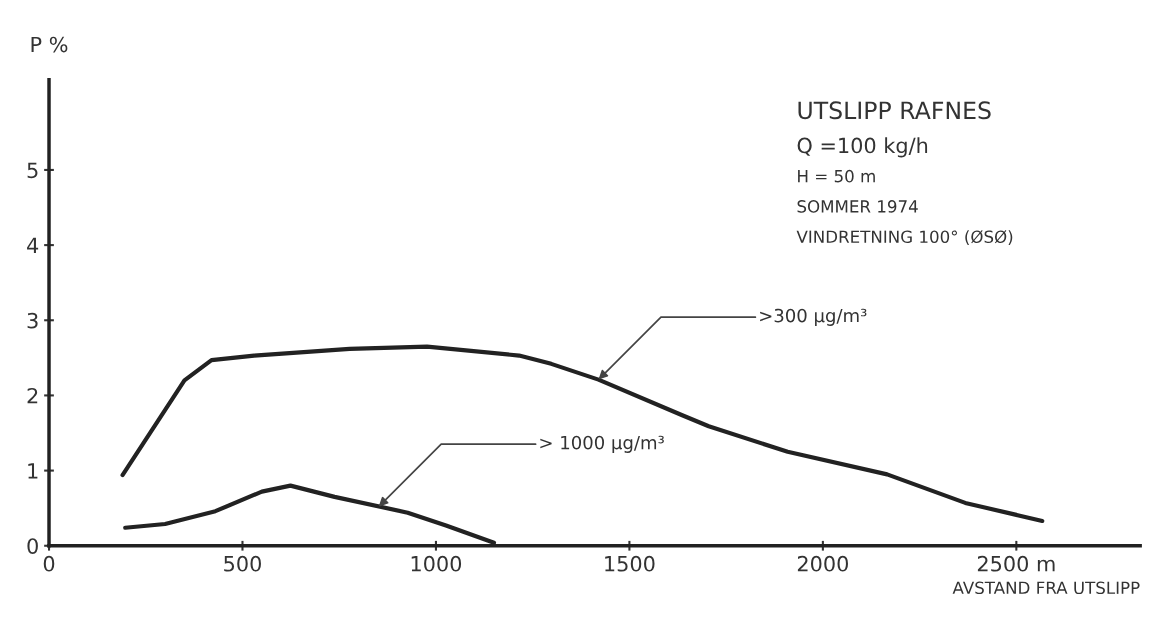  Describe the element at coordinates (49, 563) in the screenshot. I see `x-tick-label: 0` at that location.